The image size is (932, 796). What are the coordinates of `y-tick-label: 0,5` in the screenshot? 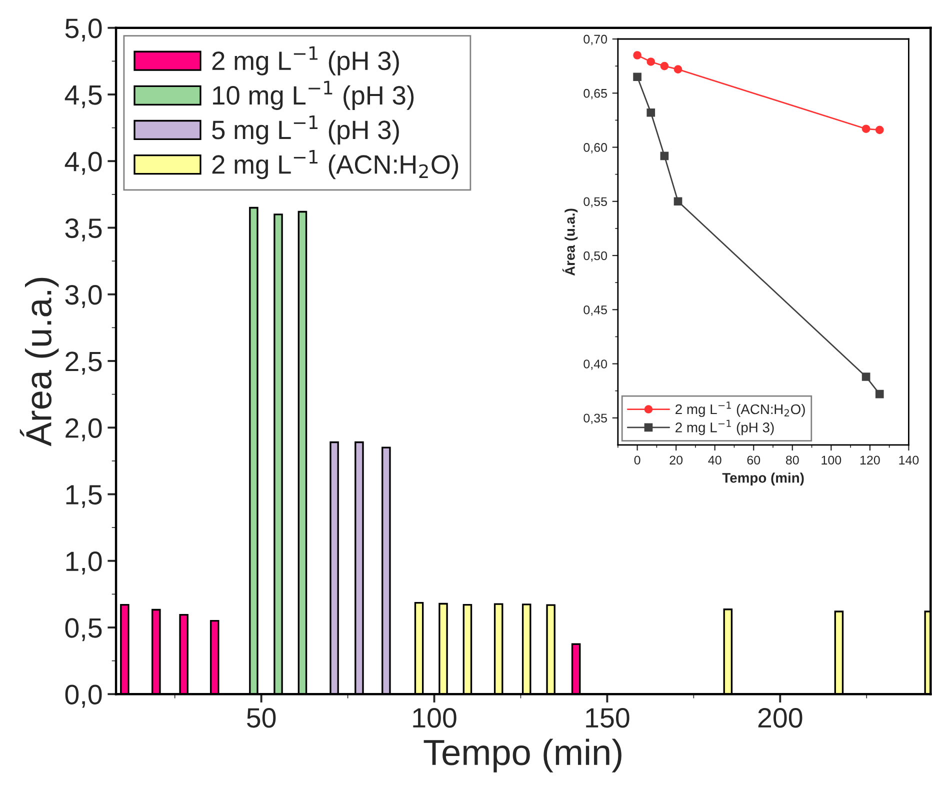 It's located at (83, 630).